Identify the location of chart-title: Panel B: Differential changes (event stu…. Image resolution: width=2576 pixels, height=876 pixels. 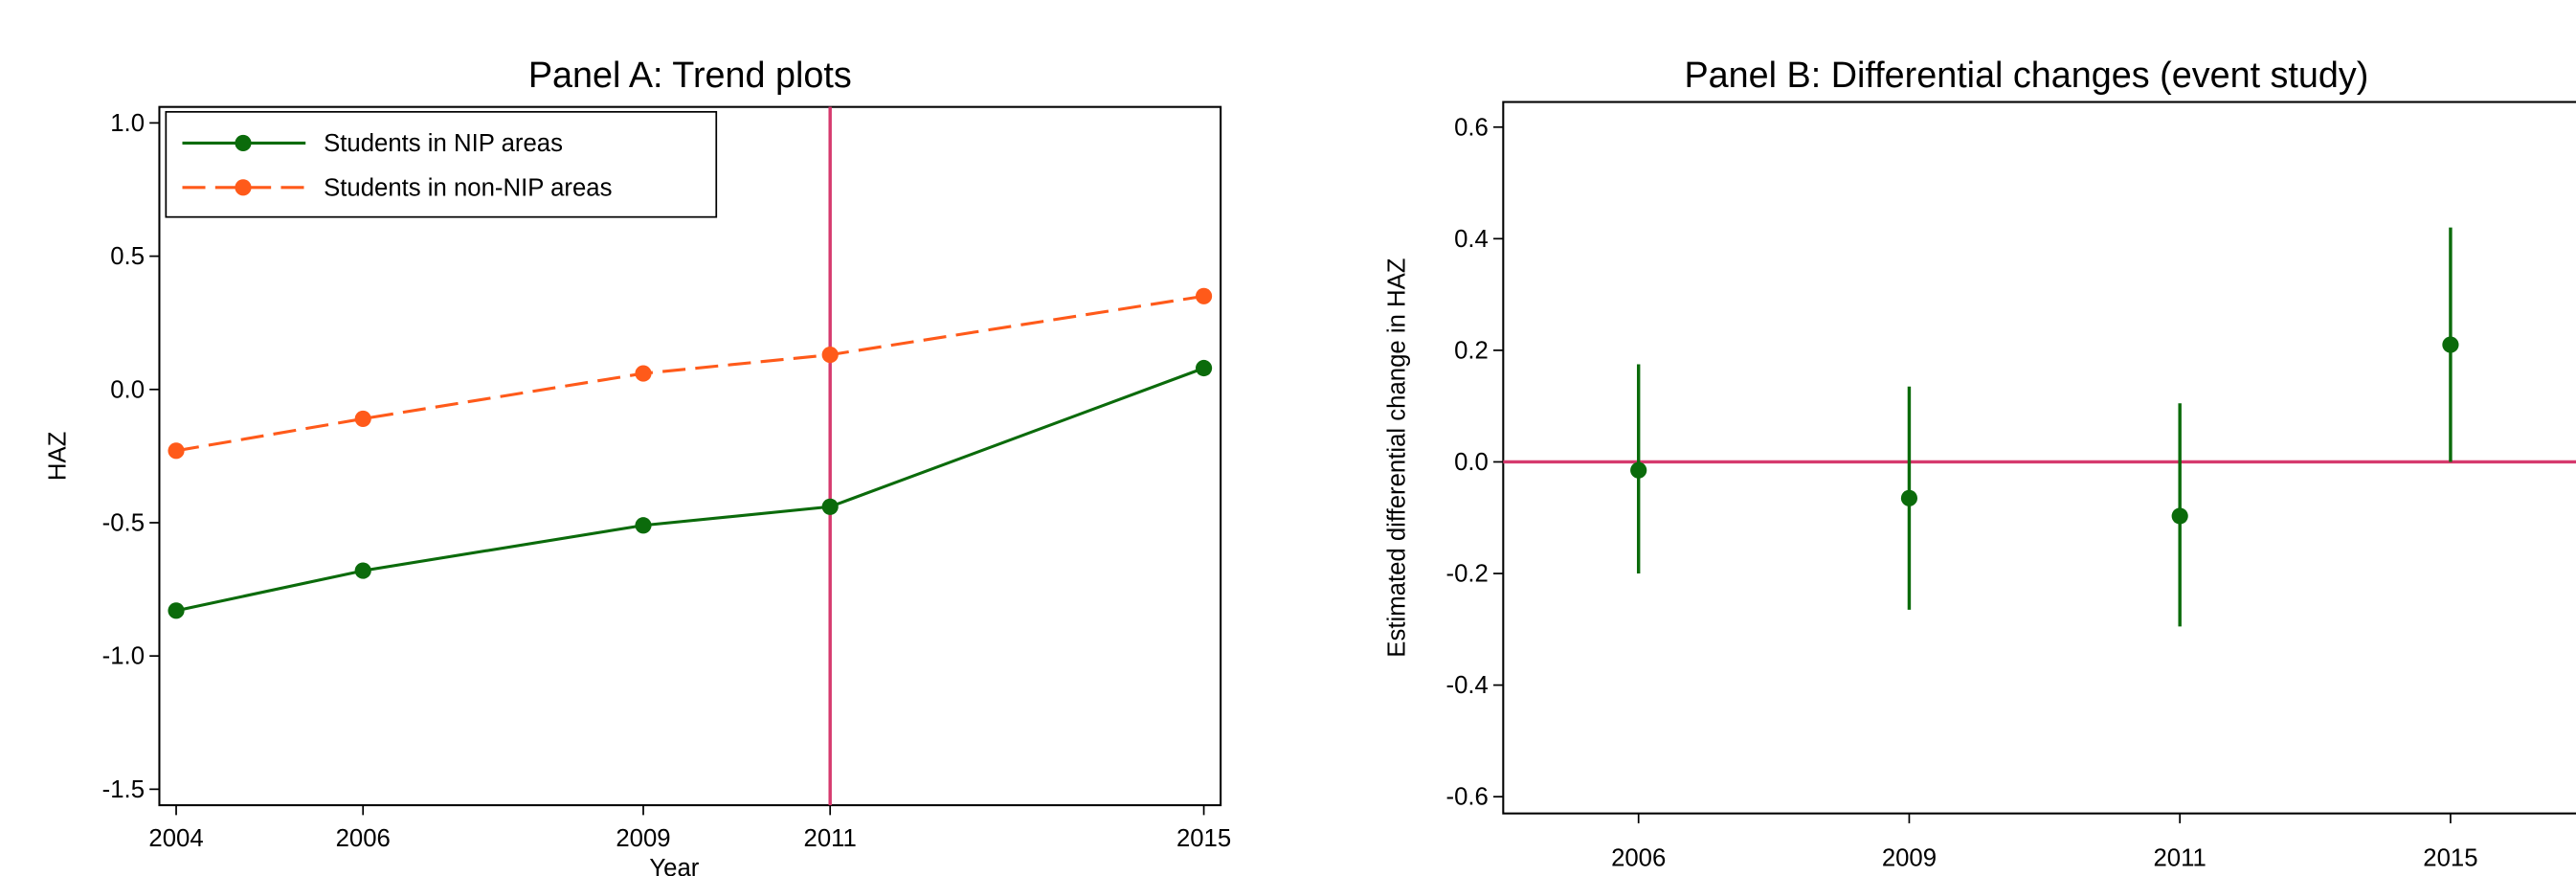
(2027, 75).